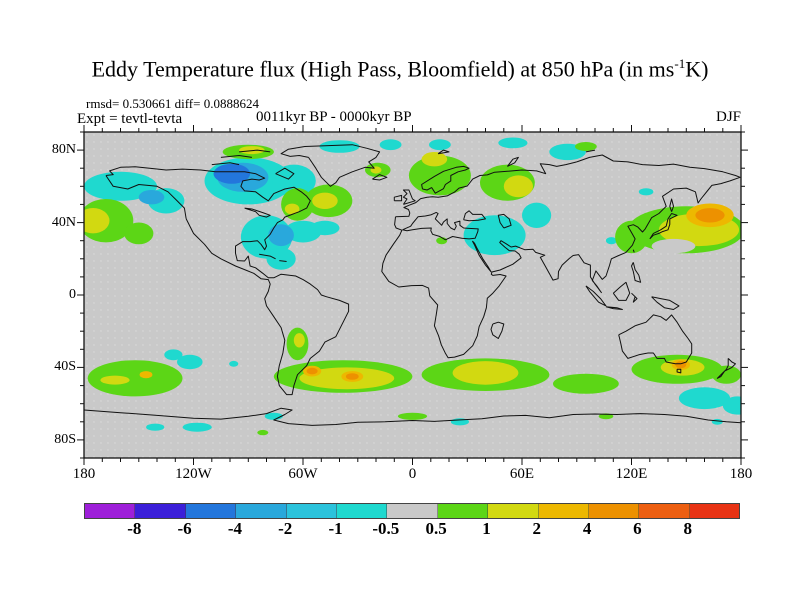 The height and width of the screenshot is (600, 800). What do you see at coordinates (134, 528) in the screenshot?
I see `colorbar-boundary-label: -8` at bounding box center [134, 528].